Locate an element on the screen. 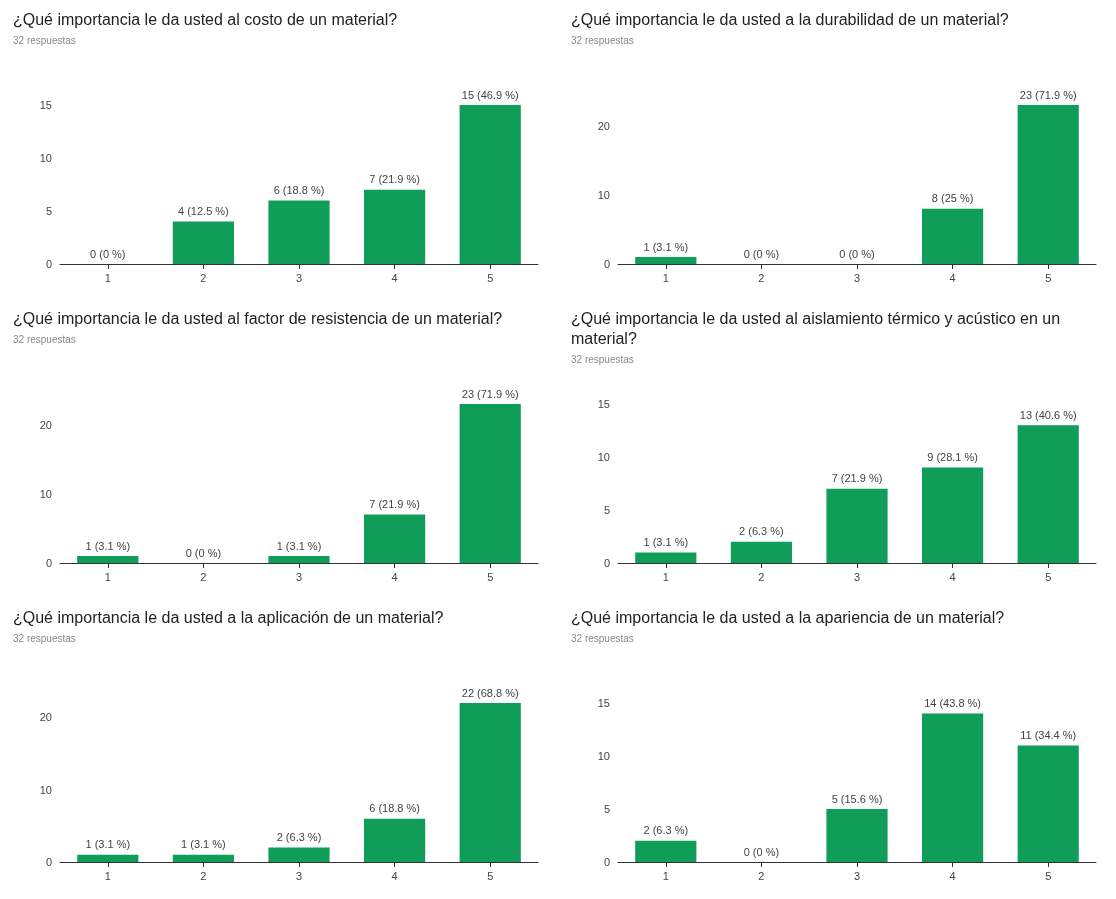  data-label: 9 (28.1 %) is located at coordinates (952, 457).